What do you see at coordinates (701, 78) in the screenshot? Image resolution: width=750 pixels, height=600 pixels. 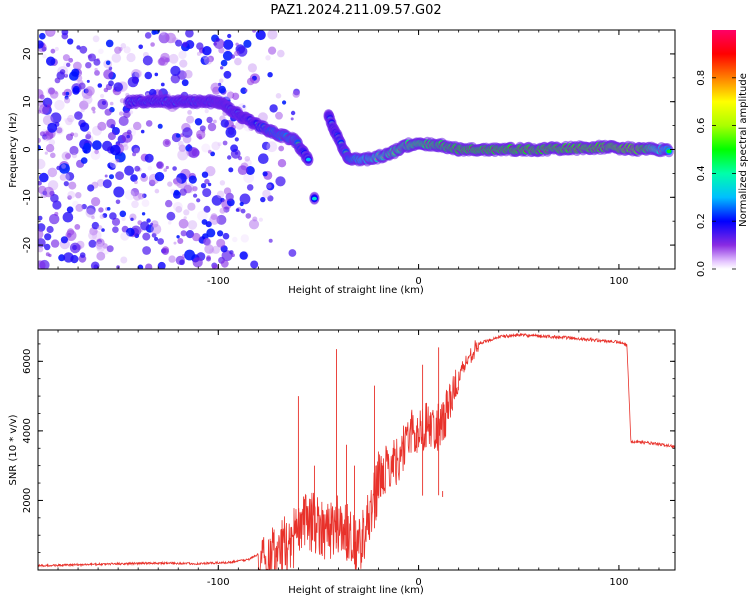 I see `colorbar-tick-label: 0.8` at bounding box center [701, 78].